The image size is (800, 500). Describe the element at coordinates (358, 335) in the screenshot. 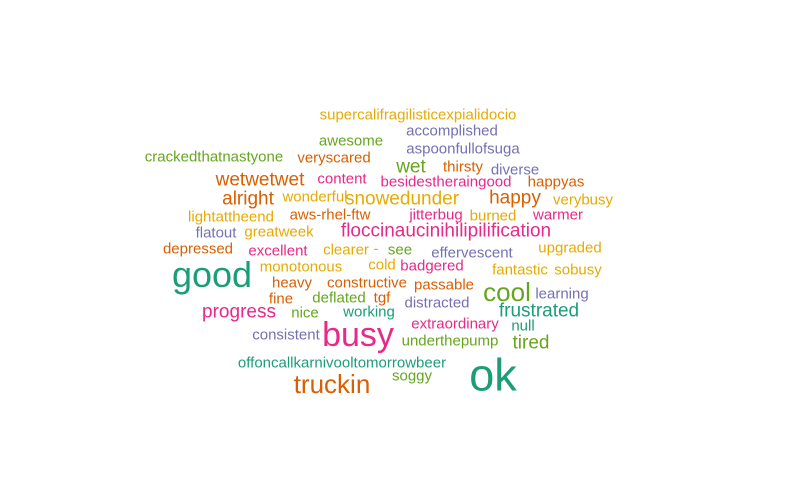

I see `word: busy` at that location.